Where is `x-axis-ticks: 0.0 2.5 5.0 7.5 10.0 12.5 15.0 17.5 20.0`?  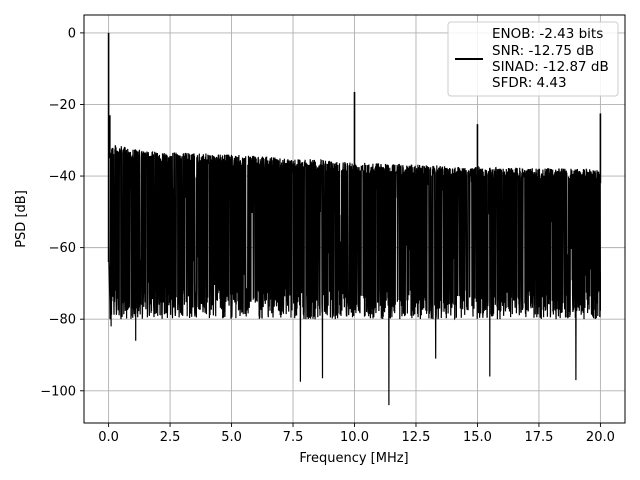 x-axis-ticks: 0.0 2.5 5.0 7.5 10.0 12.5 15.0 17.5 20.0 is located at coordinates (356, 434).